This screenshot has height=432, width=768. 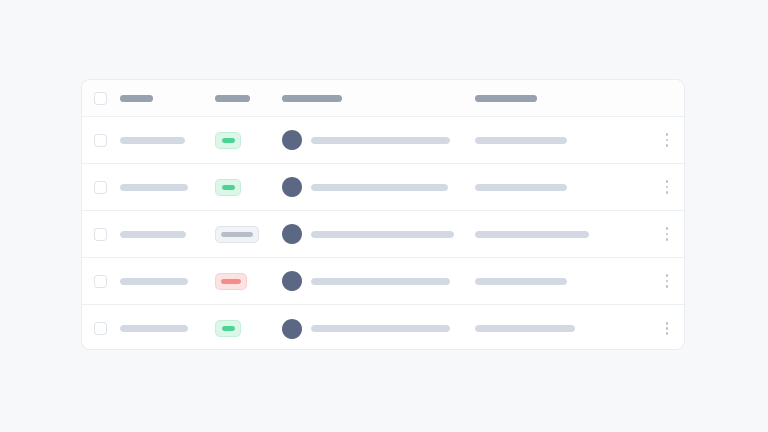 I want to click on select-all-cell, so click(x=100, y=98).